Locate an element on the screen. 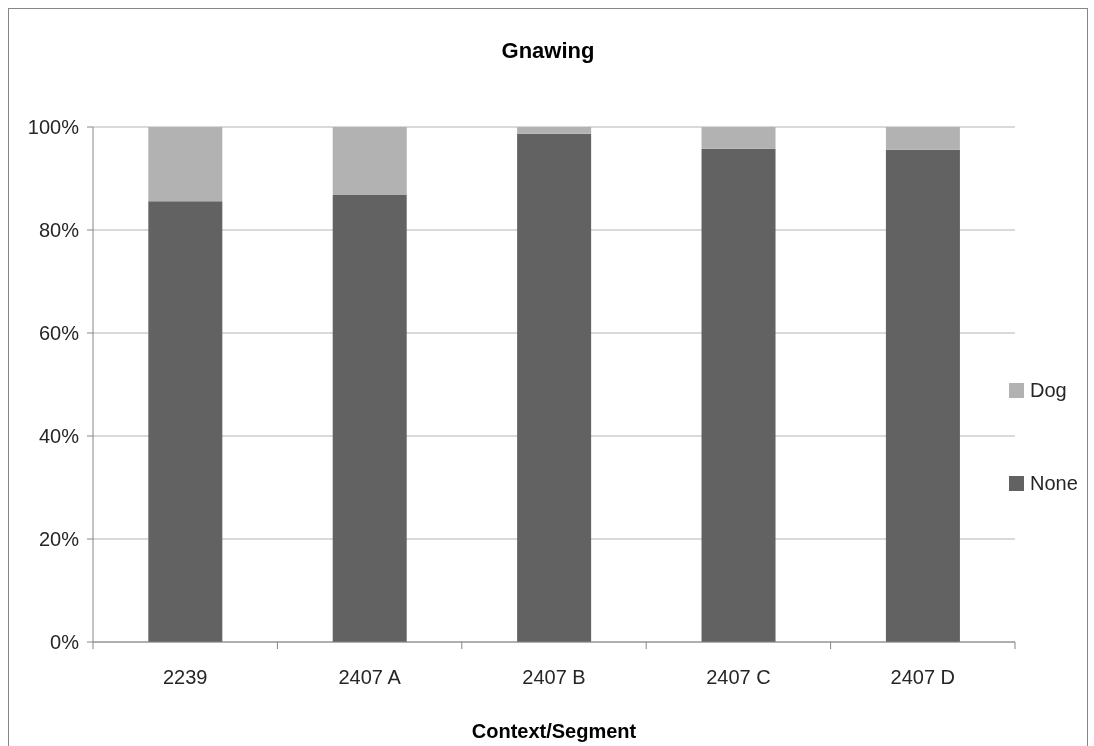 This screenshot has width=1094, height=746. y-tick-label: 40% is located at coordinates (59, 436).